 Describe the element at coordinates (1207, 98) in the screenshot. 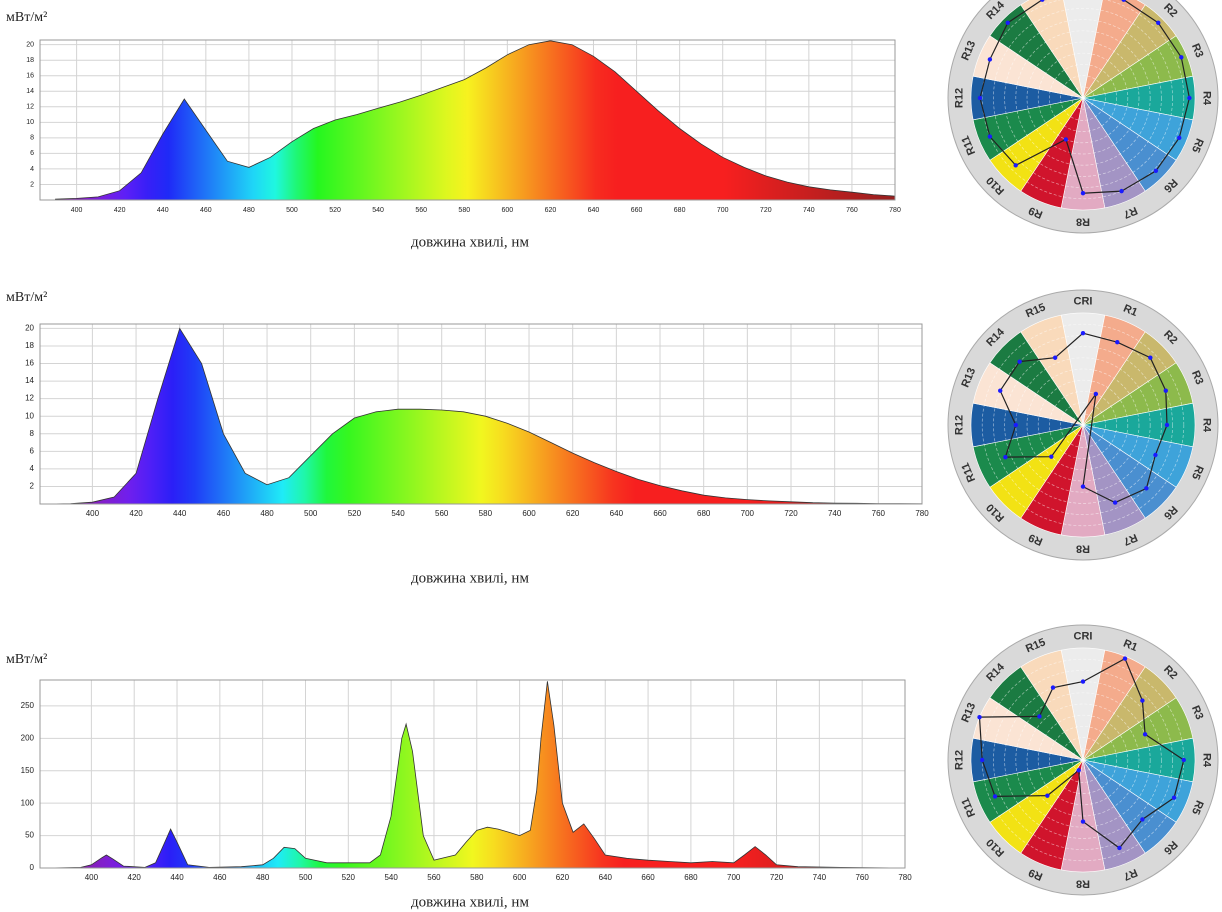

I see `radar-label: R4` at that location.